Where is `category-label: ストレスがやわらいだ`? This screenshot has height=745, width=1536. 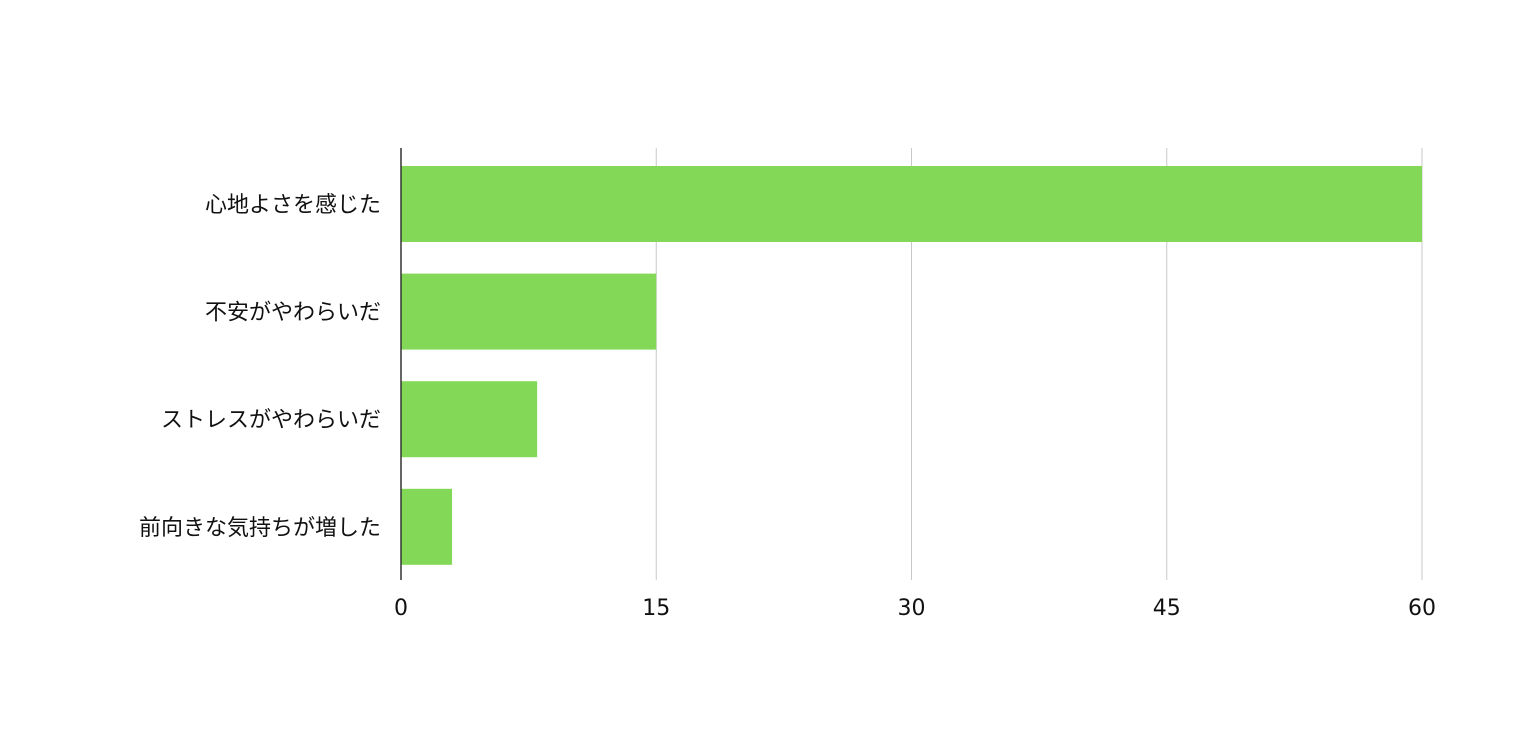 category-label: ストレスがやわらいだ is located at coordinates (271, 420).